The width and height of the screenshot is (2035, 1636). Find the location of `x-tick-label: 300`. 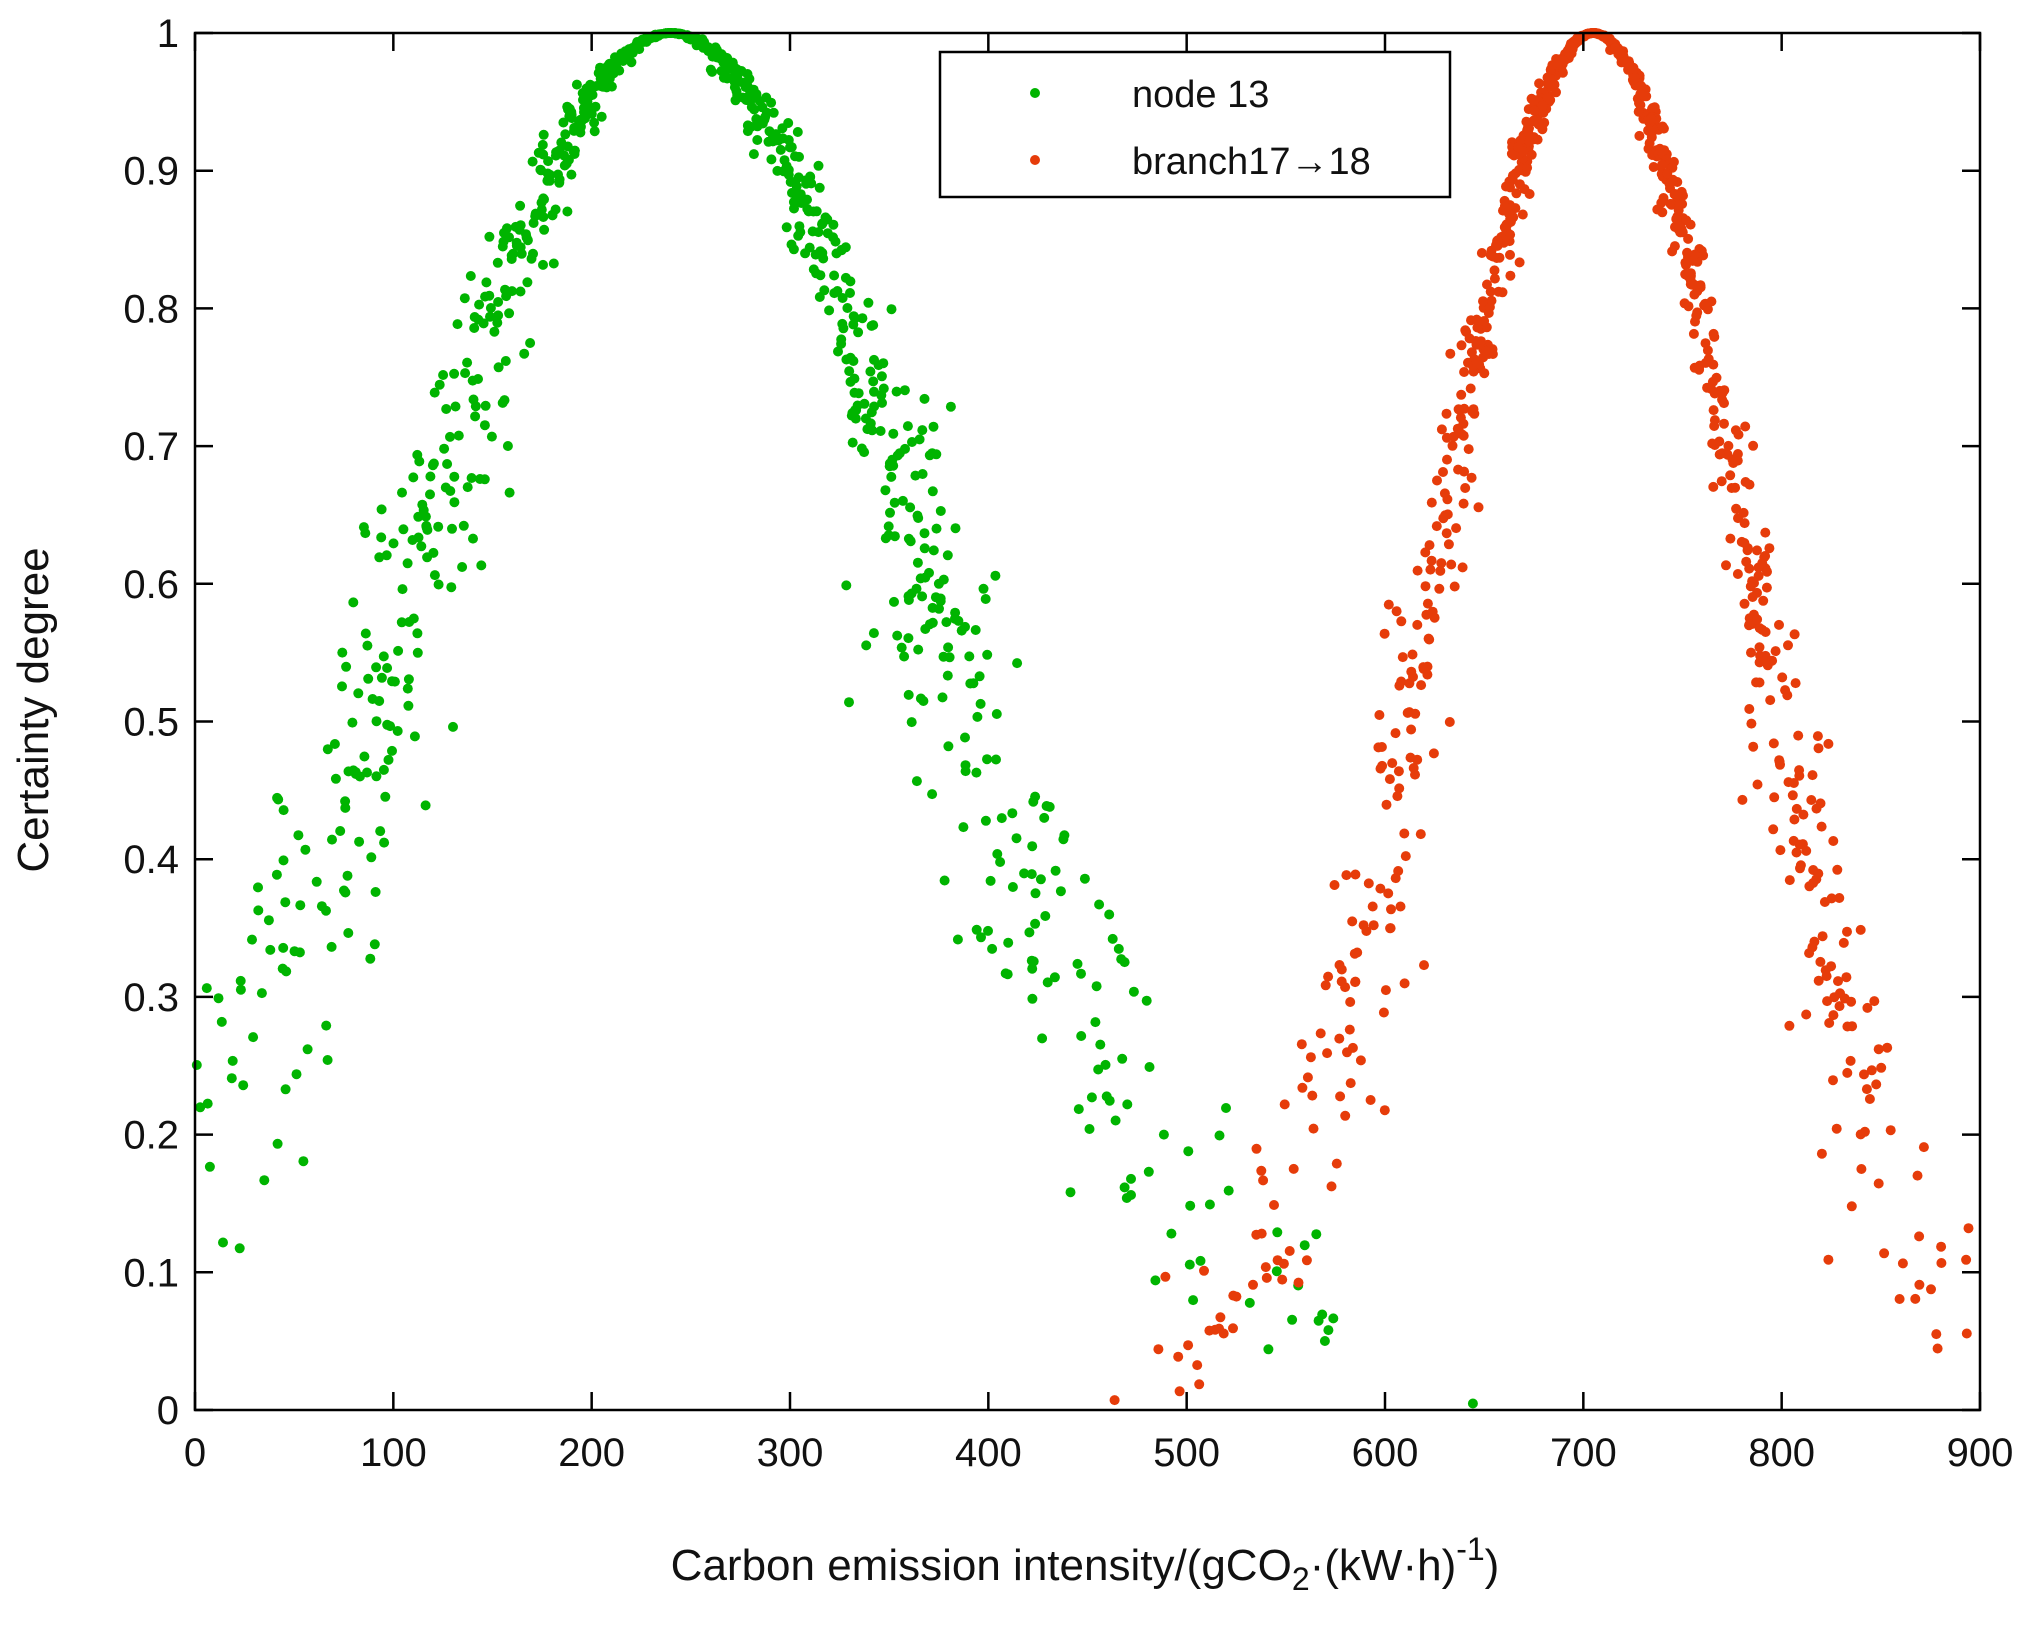

x-tick-label: 300 is located at coordinates (790, 1453).